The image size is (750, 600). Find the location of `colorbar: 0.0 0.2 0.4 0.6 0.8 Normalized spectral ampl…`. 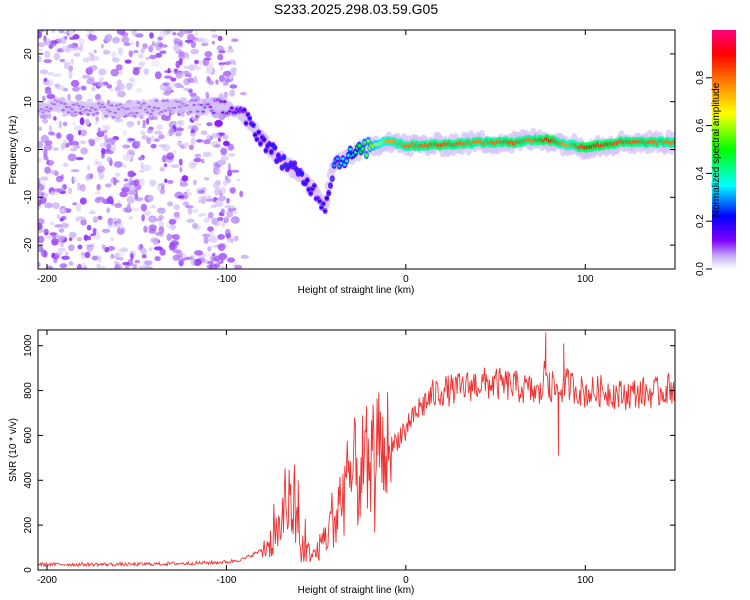

colorbar: 0.0 0.2 0.4 0.6 0.8 Normalized spectral ampl… is located at coordinates (715, 153).